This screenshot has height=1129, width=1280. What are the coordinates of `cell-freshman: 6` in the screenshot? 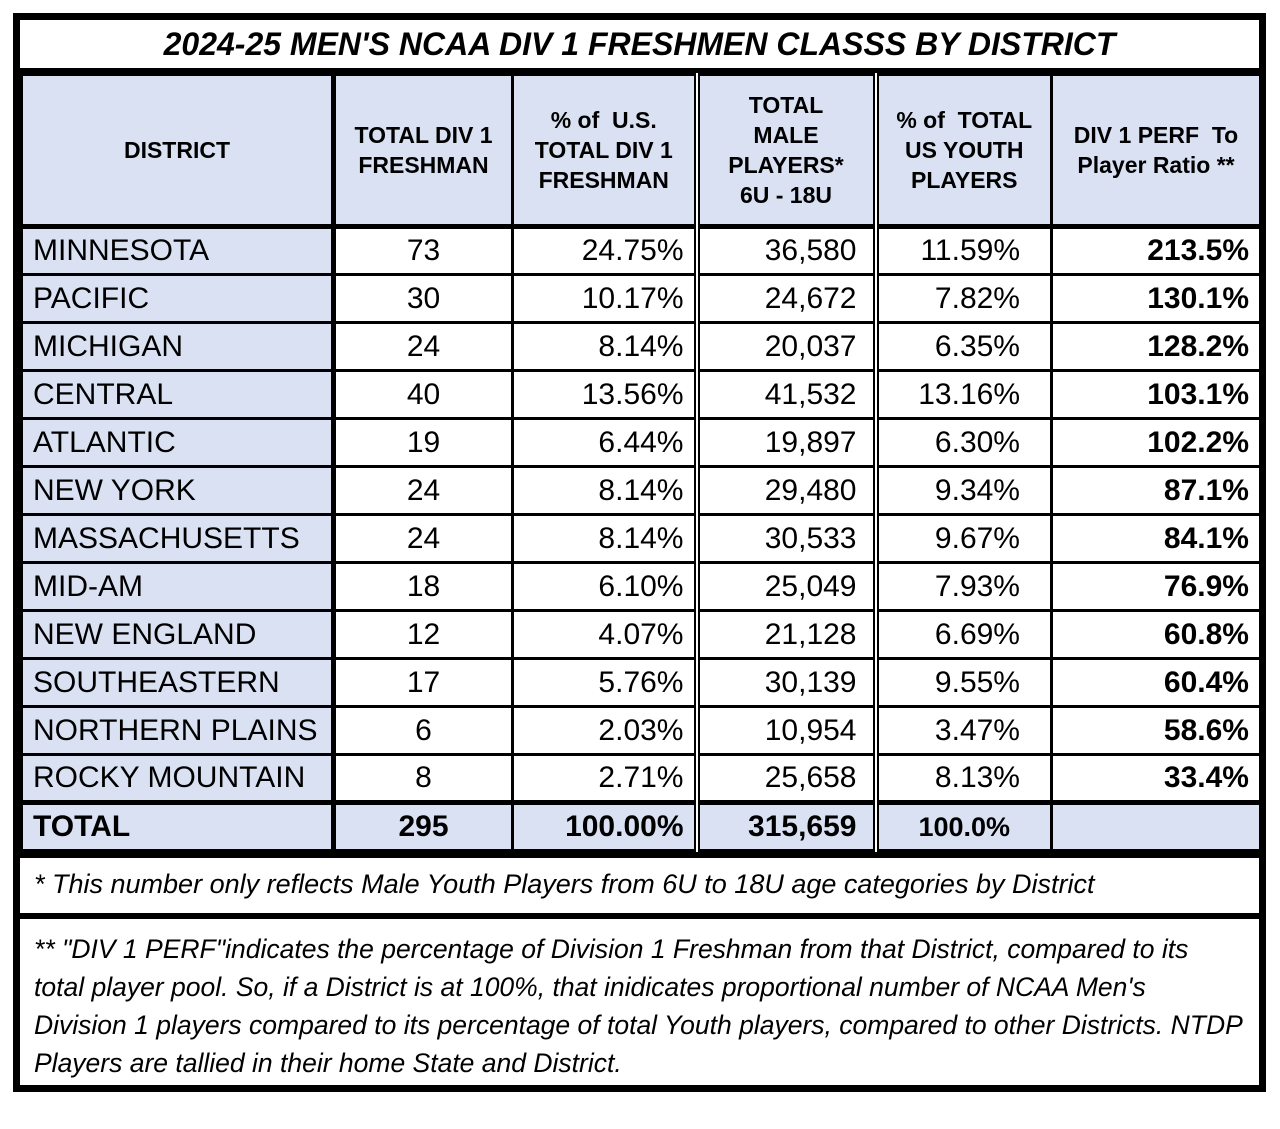 It's located at (423, 730).